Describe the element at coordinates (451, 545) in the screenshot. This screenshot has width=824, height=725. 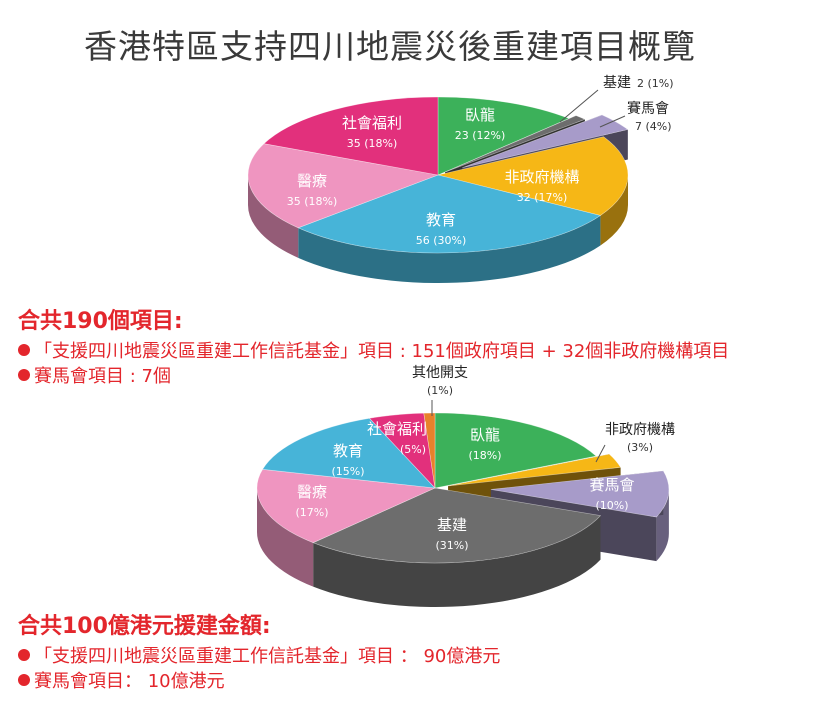
I see `slice-基建-value: (31%)` at that location.